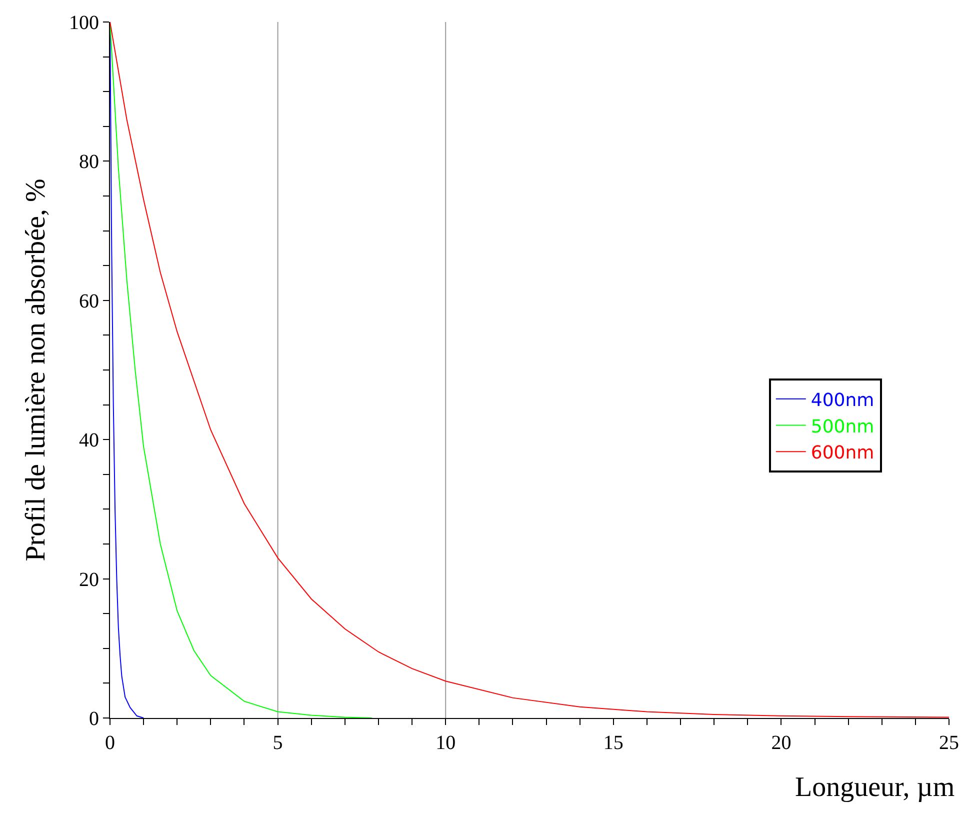 This screenshot has width=971, height=828. I want to click on x-tick-label: 20, so click(781, 743).